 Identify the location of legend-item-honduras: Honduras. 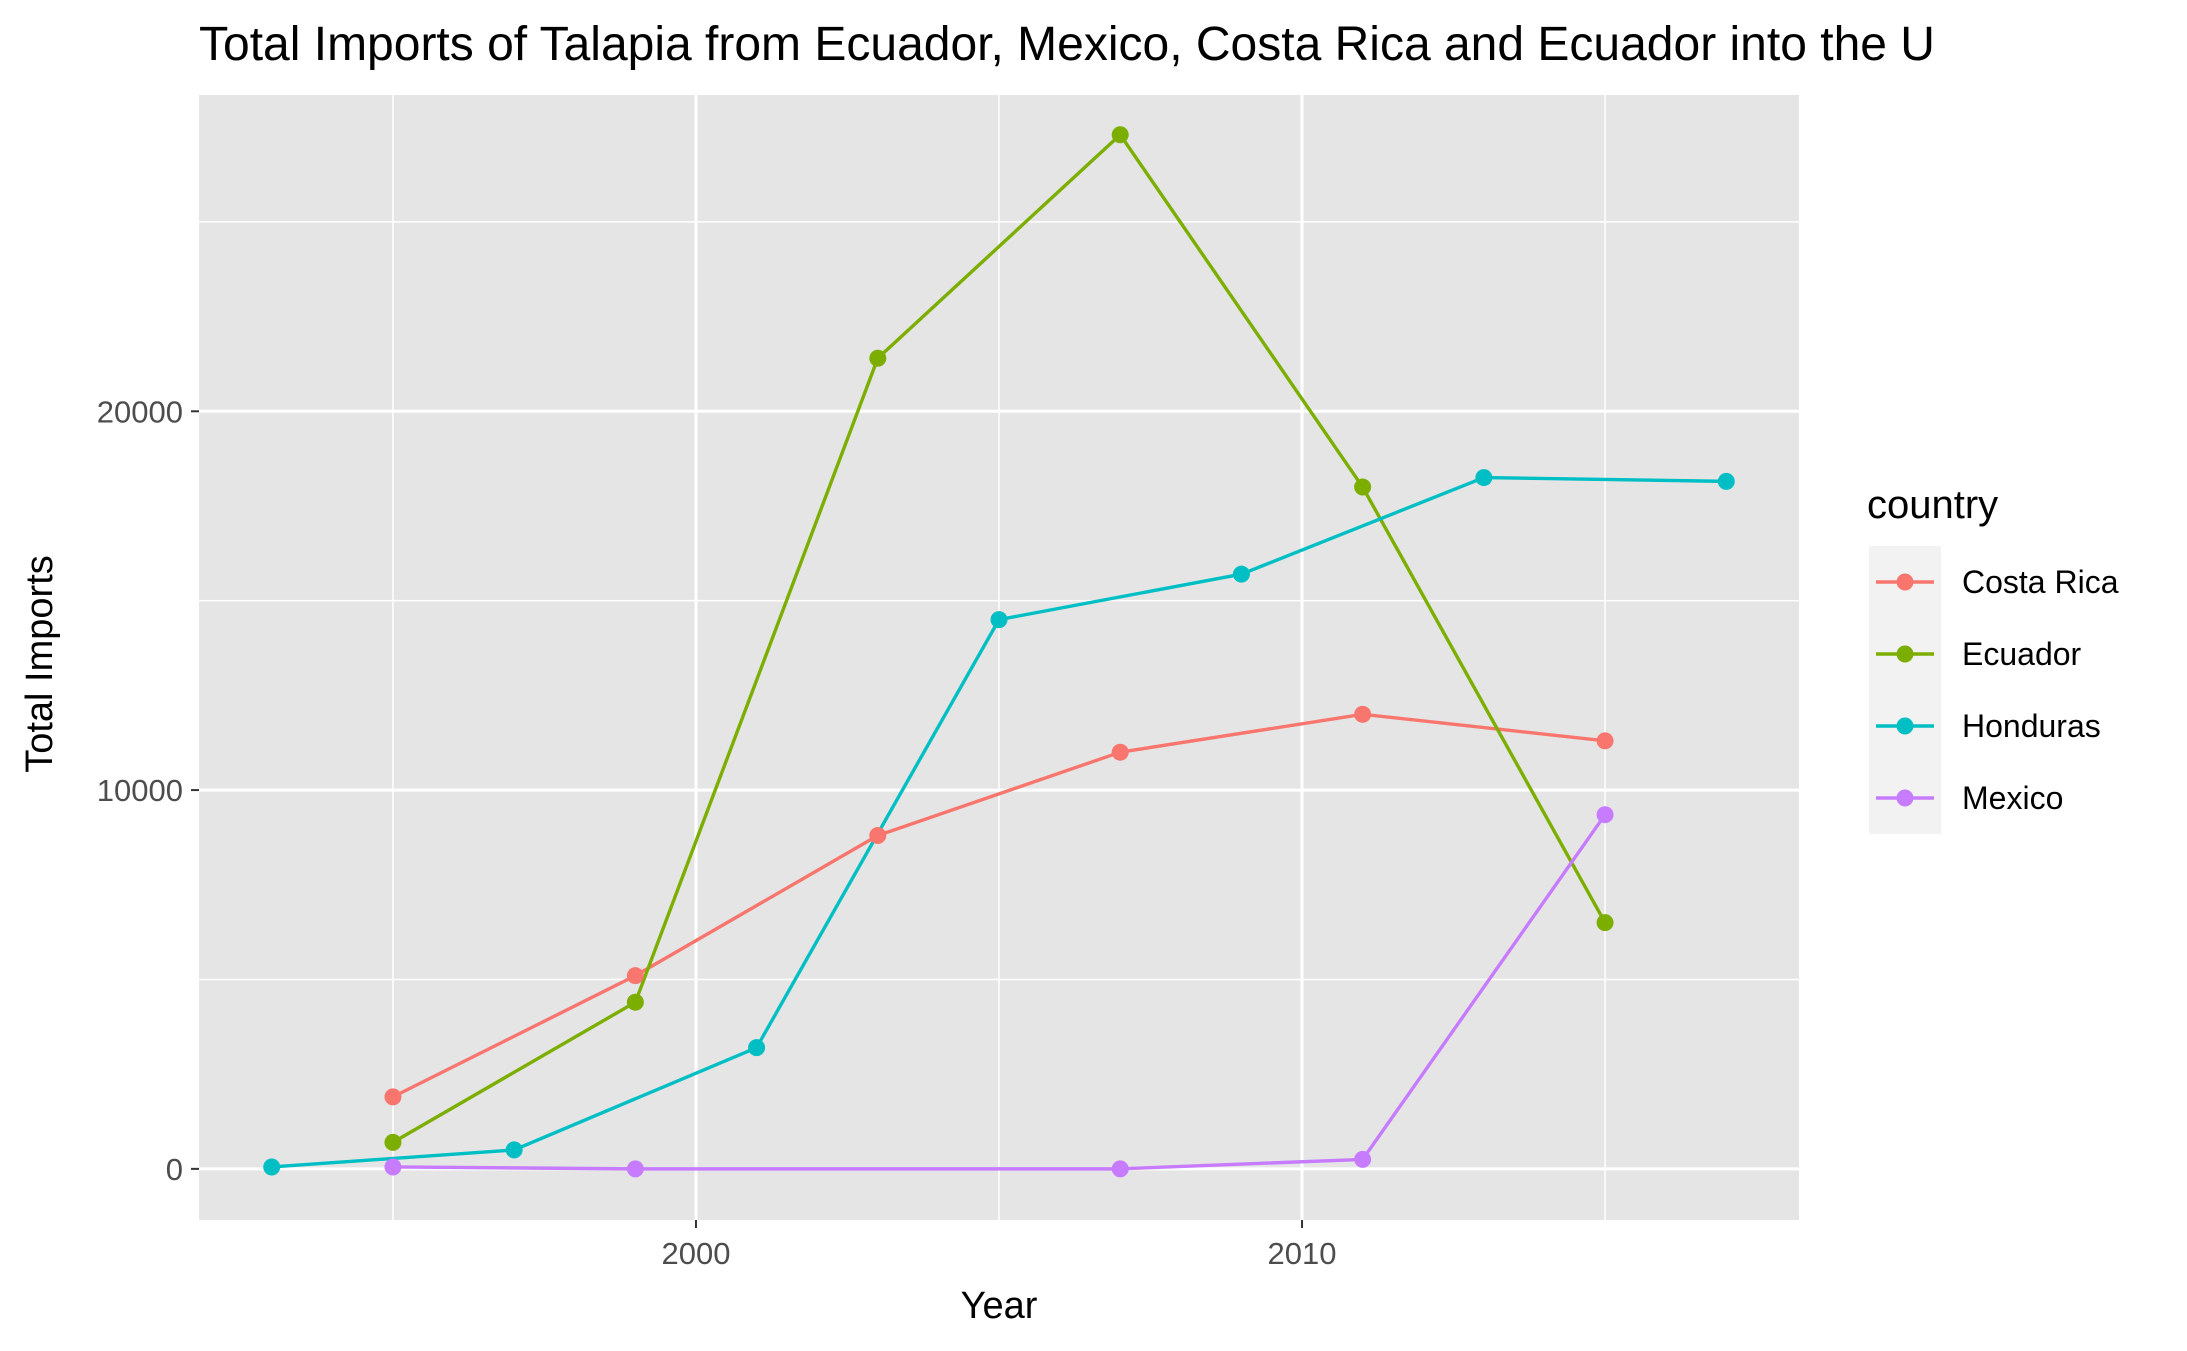
(1988, 726).